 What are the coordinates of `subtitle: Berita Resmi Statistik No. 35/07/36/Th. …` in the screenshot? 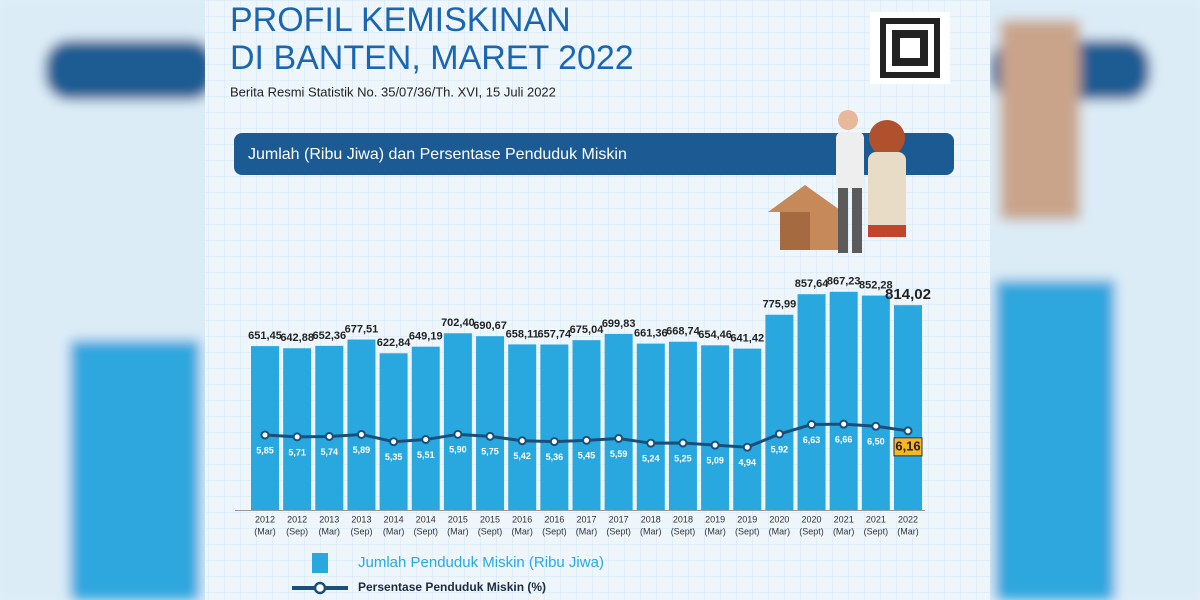 It's located at (393, 91).